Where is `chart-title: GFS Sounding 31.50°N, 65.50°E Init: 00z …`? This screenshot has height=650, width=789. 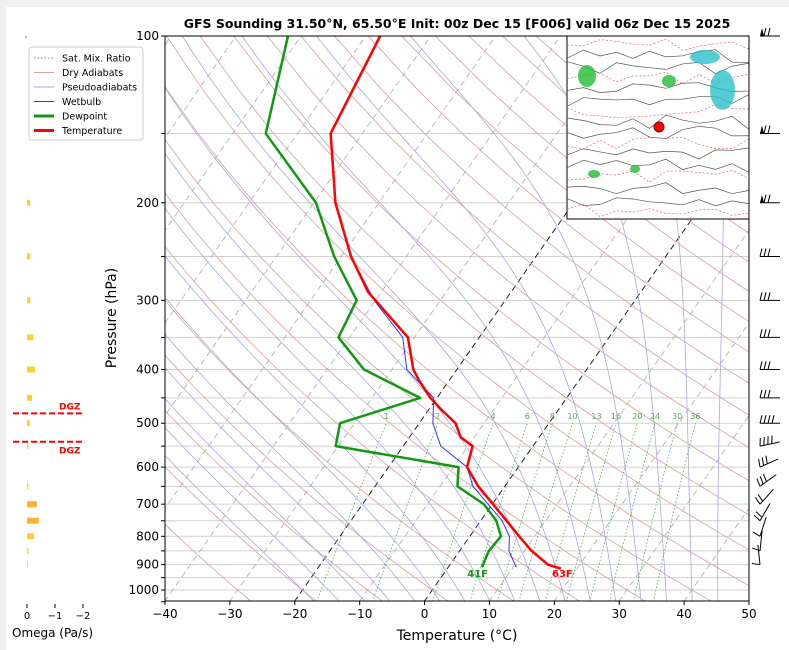 chart-title: GFS Sounding 31.50°N, 65.50°E Init: 00z … is located at coordinates (457, 23).